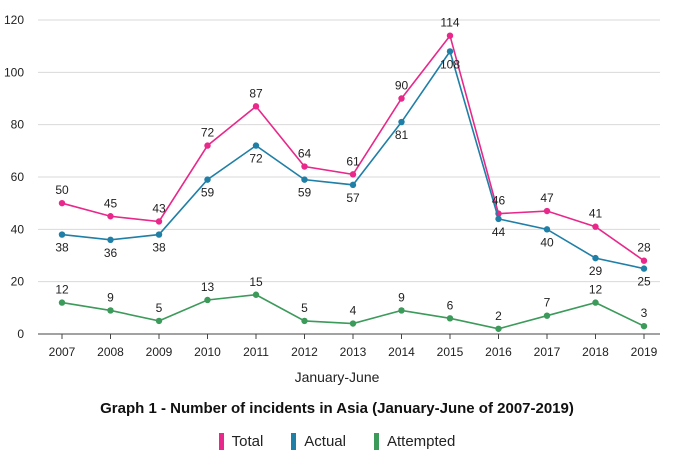 This screenshot has width=674, height=460. Describe the element at coordinates (159, 352) in the screenshot. I see `x-tick-label: 2009` at that location.